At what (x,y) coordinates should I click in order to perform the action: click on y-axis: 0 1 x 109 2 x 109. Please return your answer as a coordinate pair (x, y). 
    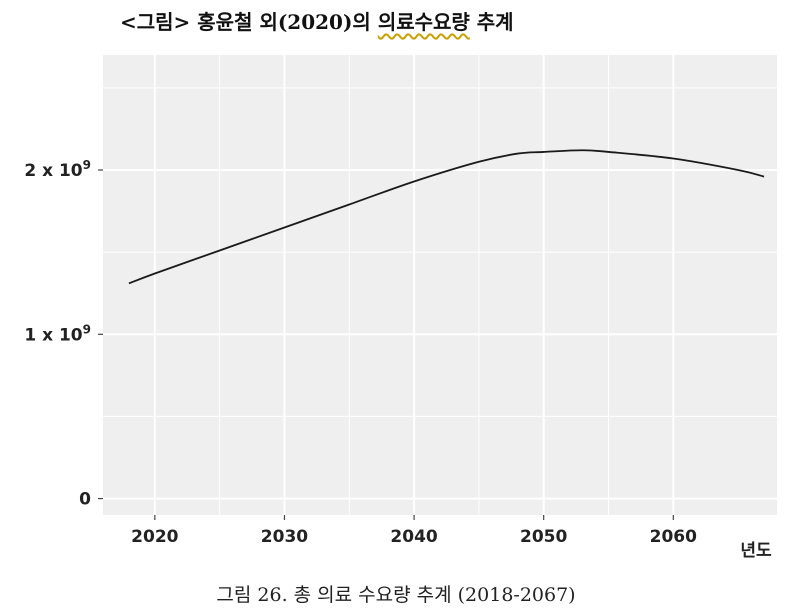
    Looking at the image, I should click on (63, 334).